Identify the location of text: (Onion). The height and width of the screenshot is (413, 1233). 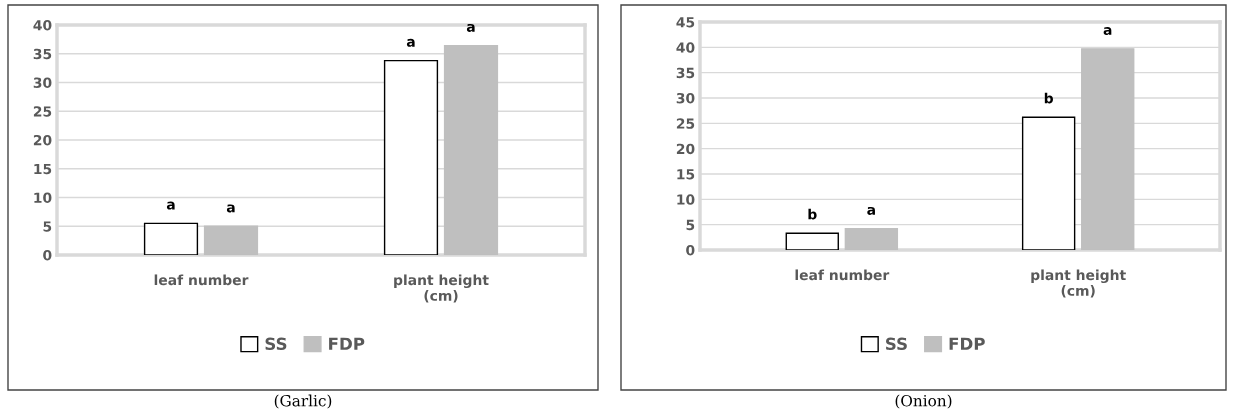
(923, 401).